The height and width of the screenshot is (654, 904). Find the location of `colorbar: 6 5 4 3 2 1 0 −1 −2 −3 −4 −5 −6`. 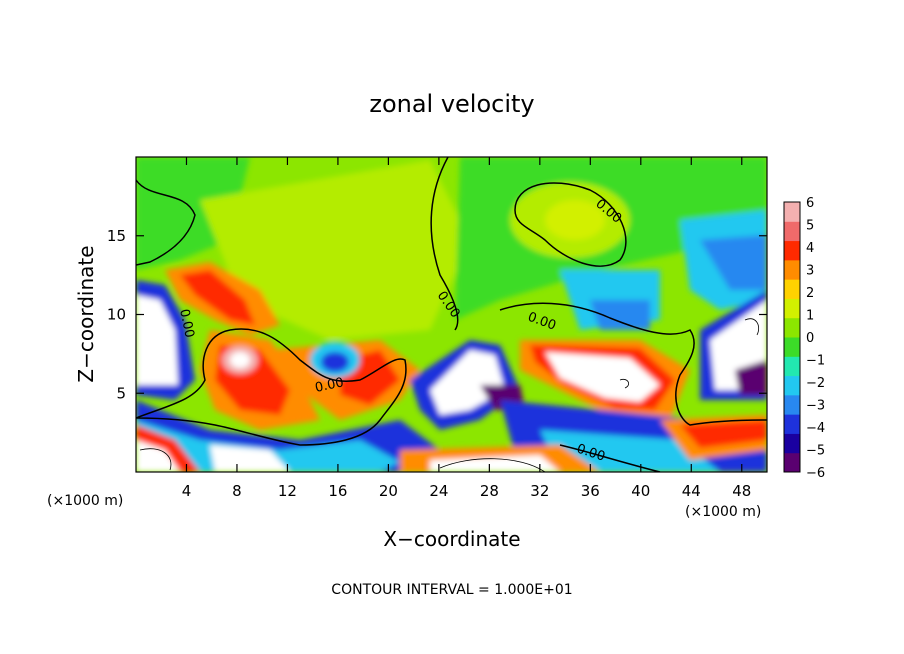

colorbar: 6 5 4 3 2 1 0 −1 −2 −3 −4 −5 −6 is located at coordinates (804, 338).